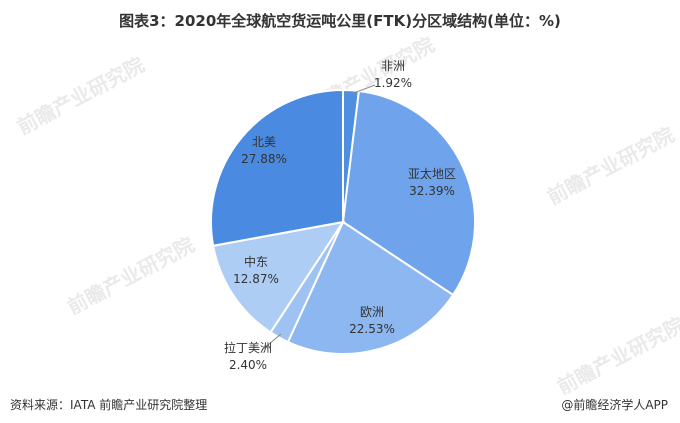 The height and width of the screenshot is (423, 680). I want to click on slice-value-label: 27.88%, so click(264, 159).